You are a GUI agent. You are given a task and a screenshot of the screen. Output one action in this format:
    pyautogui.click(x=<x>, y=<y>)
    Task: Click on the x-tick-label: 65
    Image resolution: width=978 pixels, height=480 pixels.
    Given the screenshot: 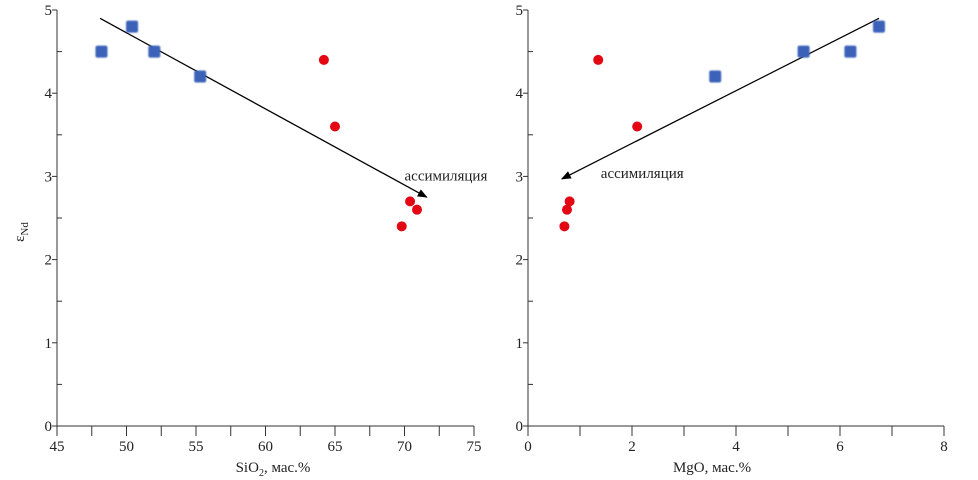 What is the action you would take?
    pyautogui.click(x=335, y=447)
    